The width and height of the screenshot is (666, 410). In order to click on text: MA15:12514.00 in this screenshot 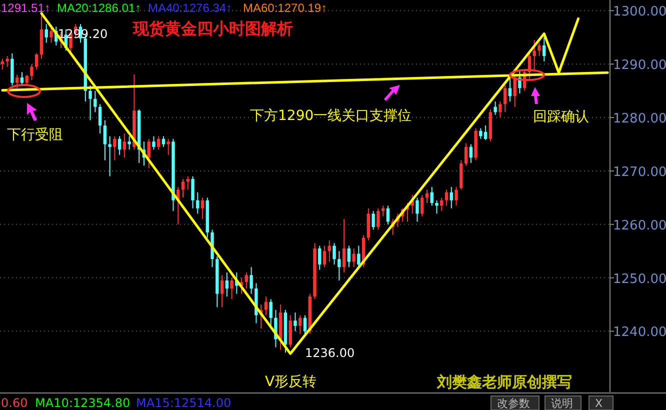, I will do `click(184, 403)`.